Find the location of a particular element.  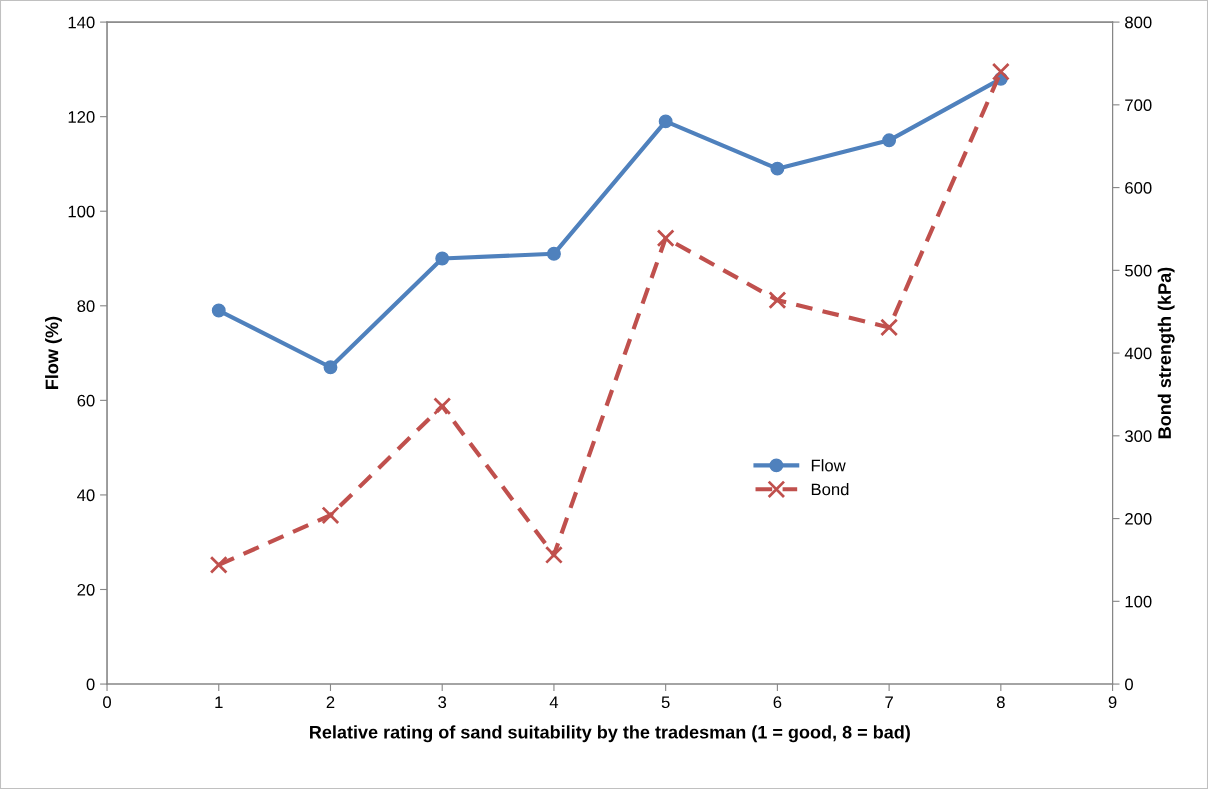

x-tick-label: 3 is located at coordinates (442, 702).